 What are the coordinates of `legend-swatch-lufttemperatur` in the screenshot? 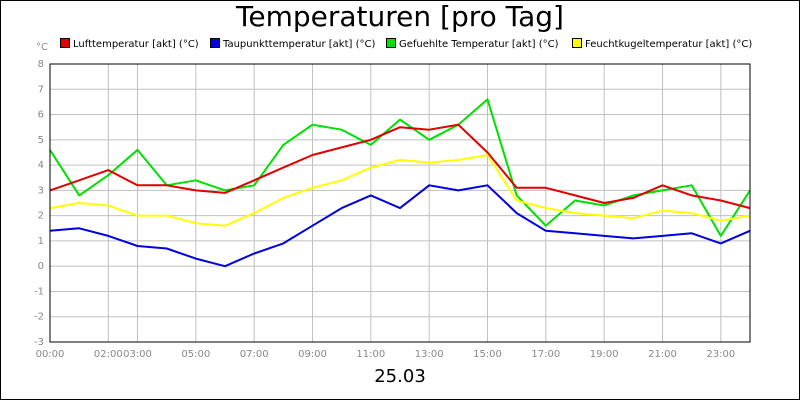 It's located at (65, 43).